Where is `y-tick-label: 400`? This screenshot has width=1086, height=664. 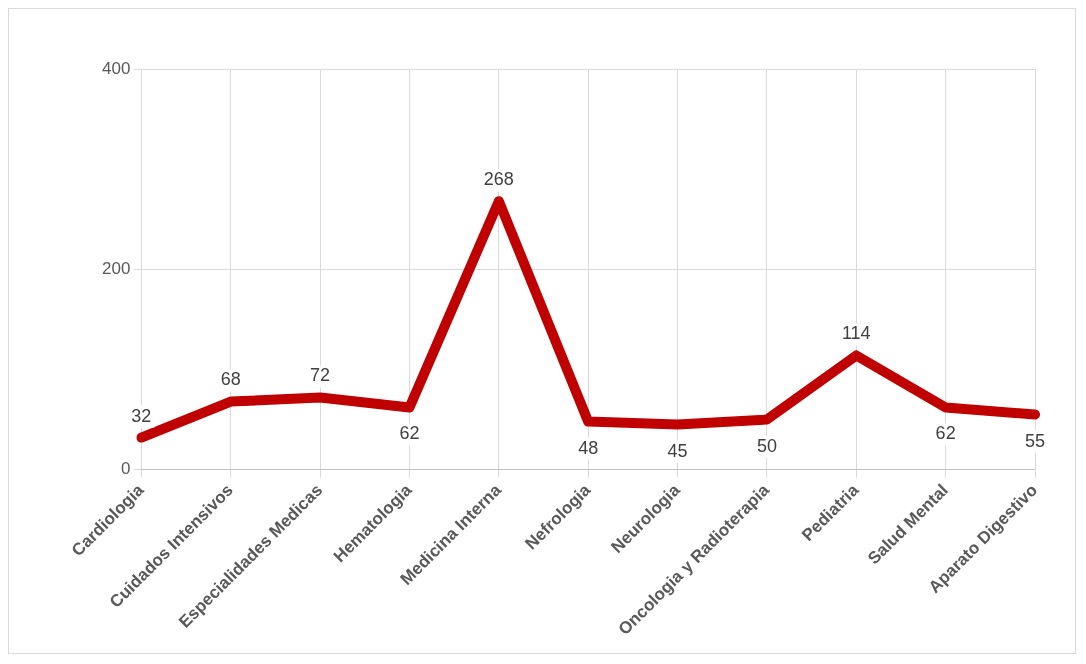 y-tick-label: 400 is located at coordinates (116, 68).